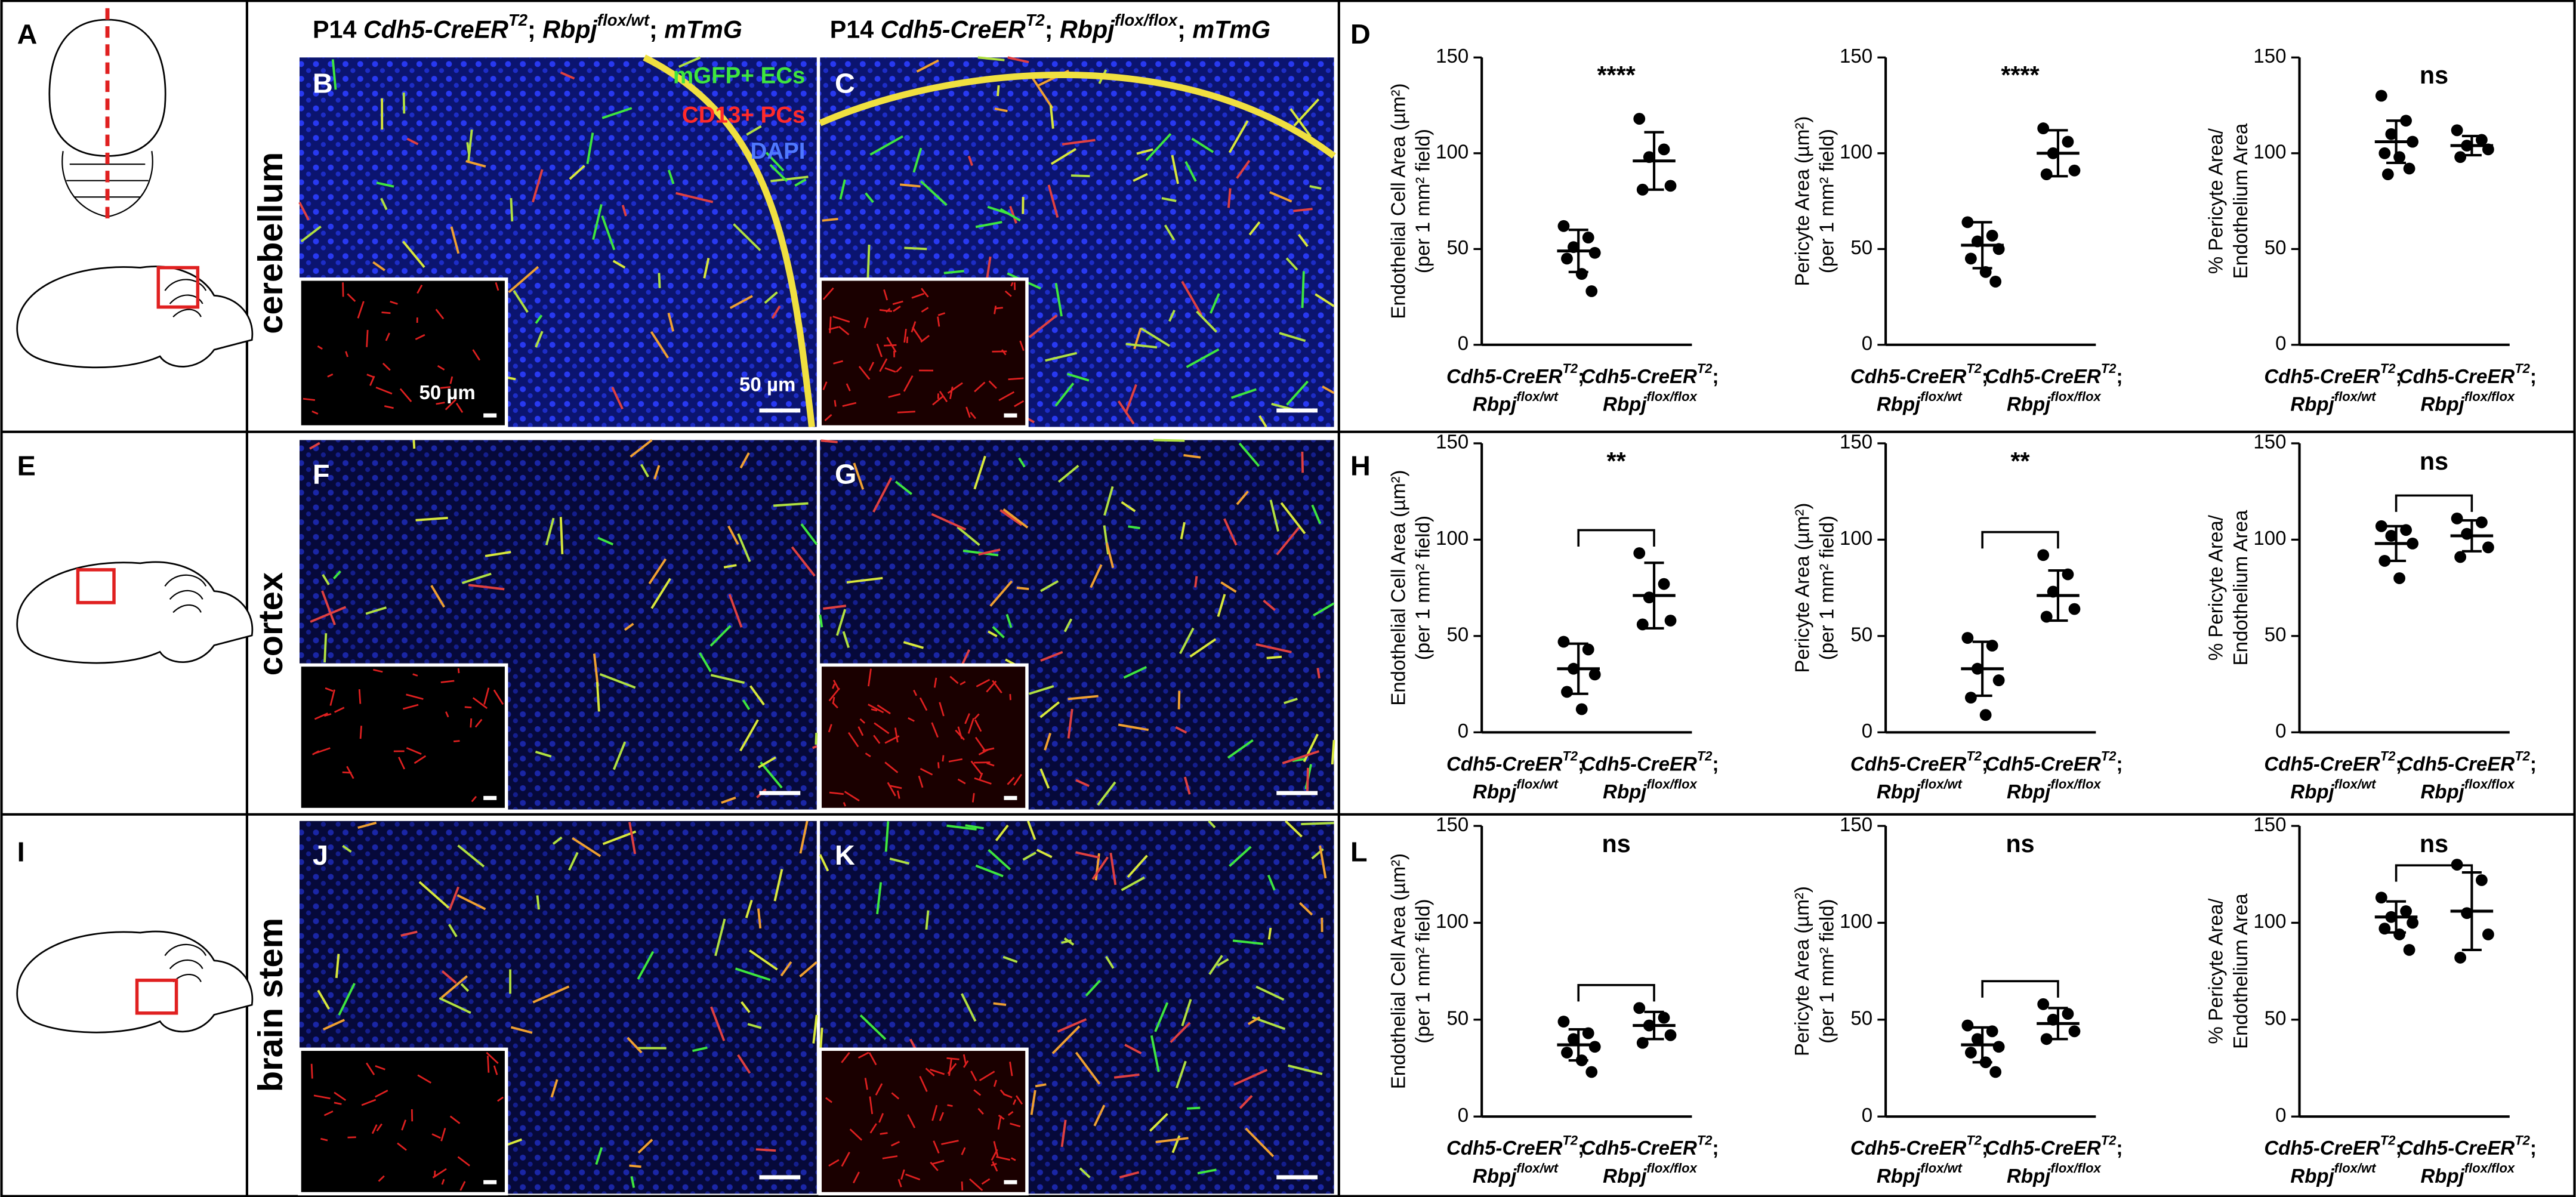 The image size is (2576, 1197). Describe the element at coordinates (1495, 791) in the screenshot. I see `x-tick-label-part: Rbpj` at that location.